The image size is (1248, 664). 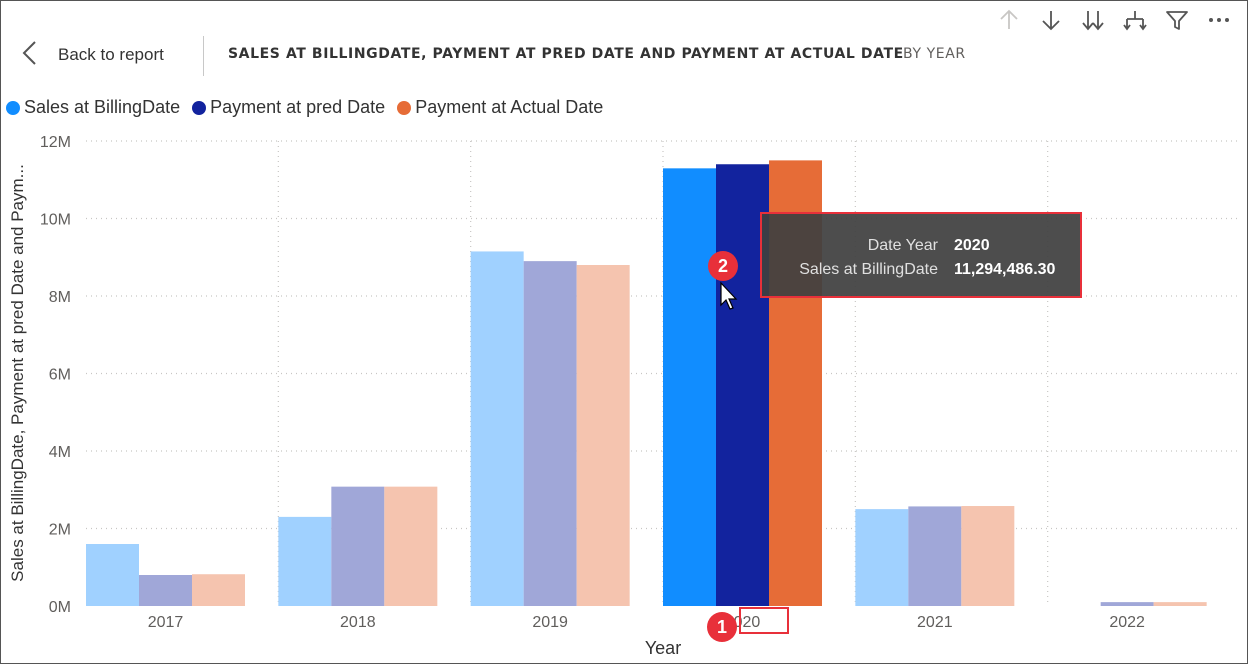 What do you see at coordinates (60, 452) in the screenshot?
I see `y-tick-label: 4M` at bounding box center [60, 452].